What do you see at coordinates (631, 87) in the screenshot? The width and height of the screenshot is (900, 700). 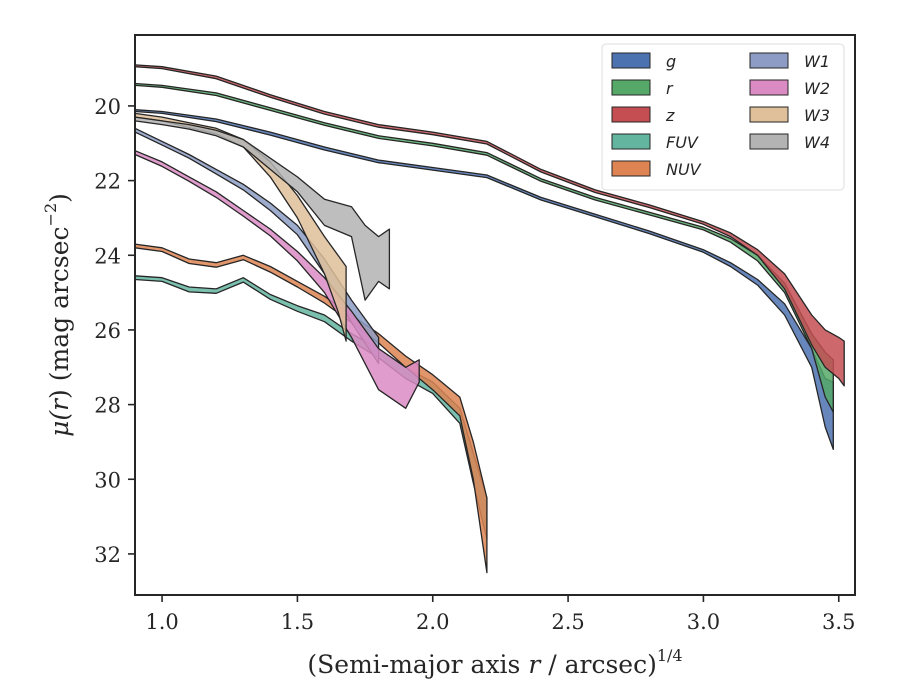 I see `legend-swatch-r` at bounding box center [631, 87].